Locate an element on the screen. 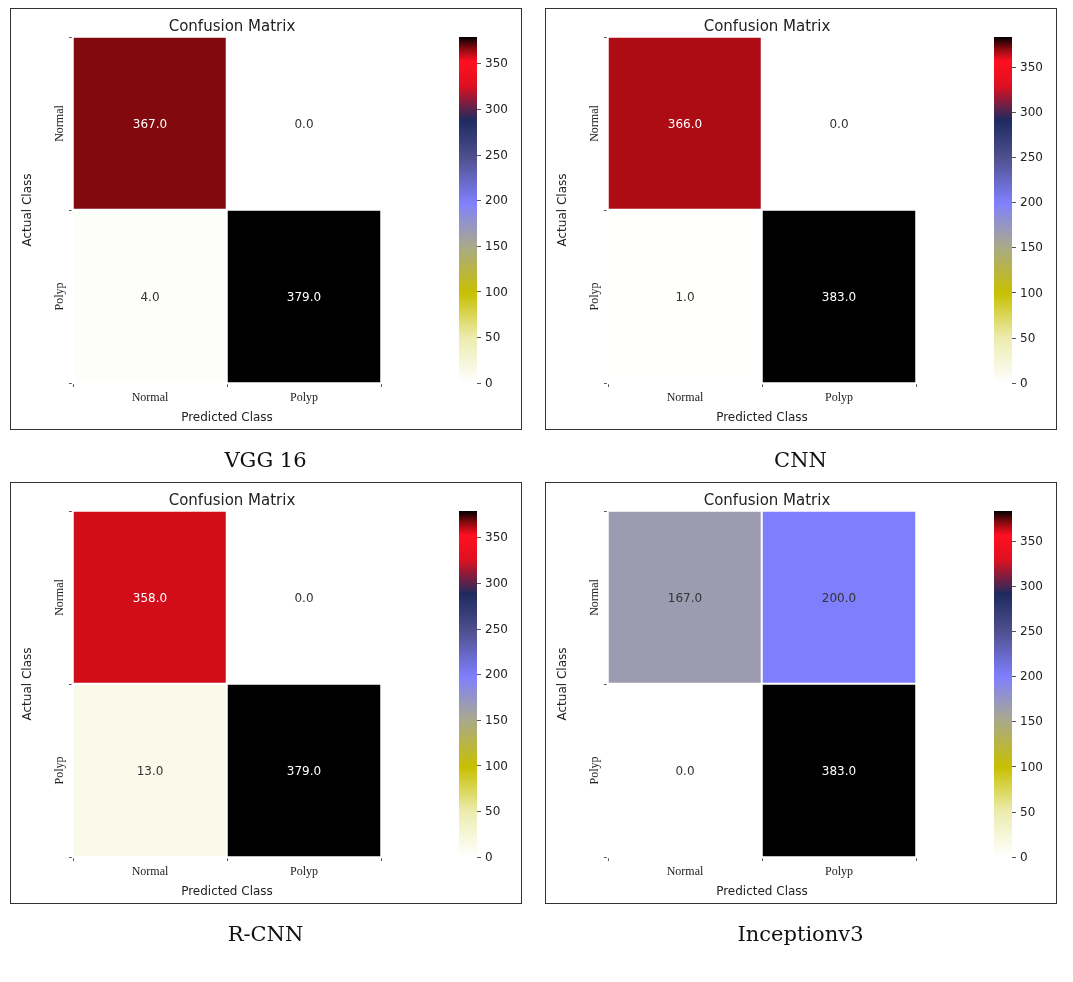  data-label: 167.0 is located at coordinates (684, 597).